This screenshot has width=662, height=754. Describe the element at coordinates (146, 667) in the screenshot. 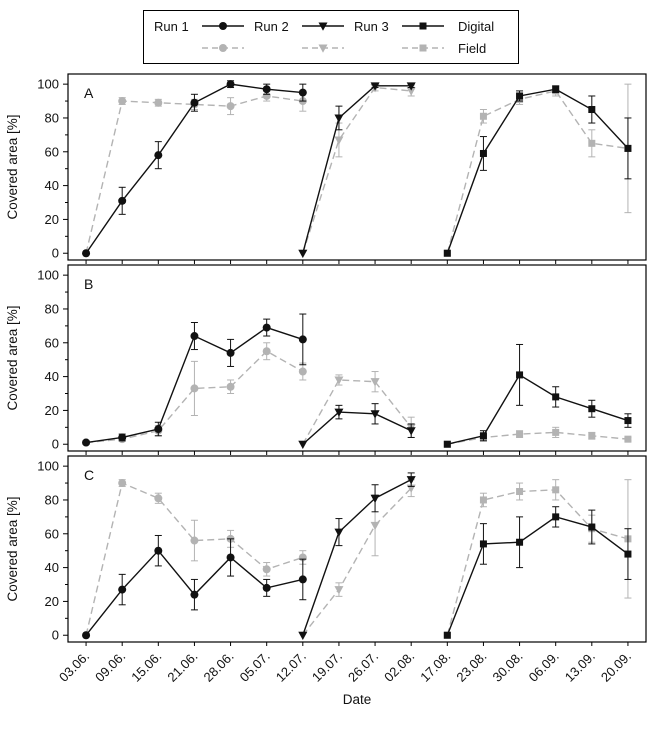

I see `x-tick-label: 15.06.` at that location.